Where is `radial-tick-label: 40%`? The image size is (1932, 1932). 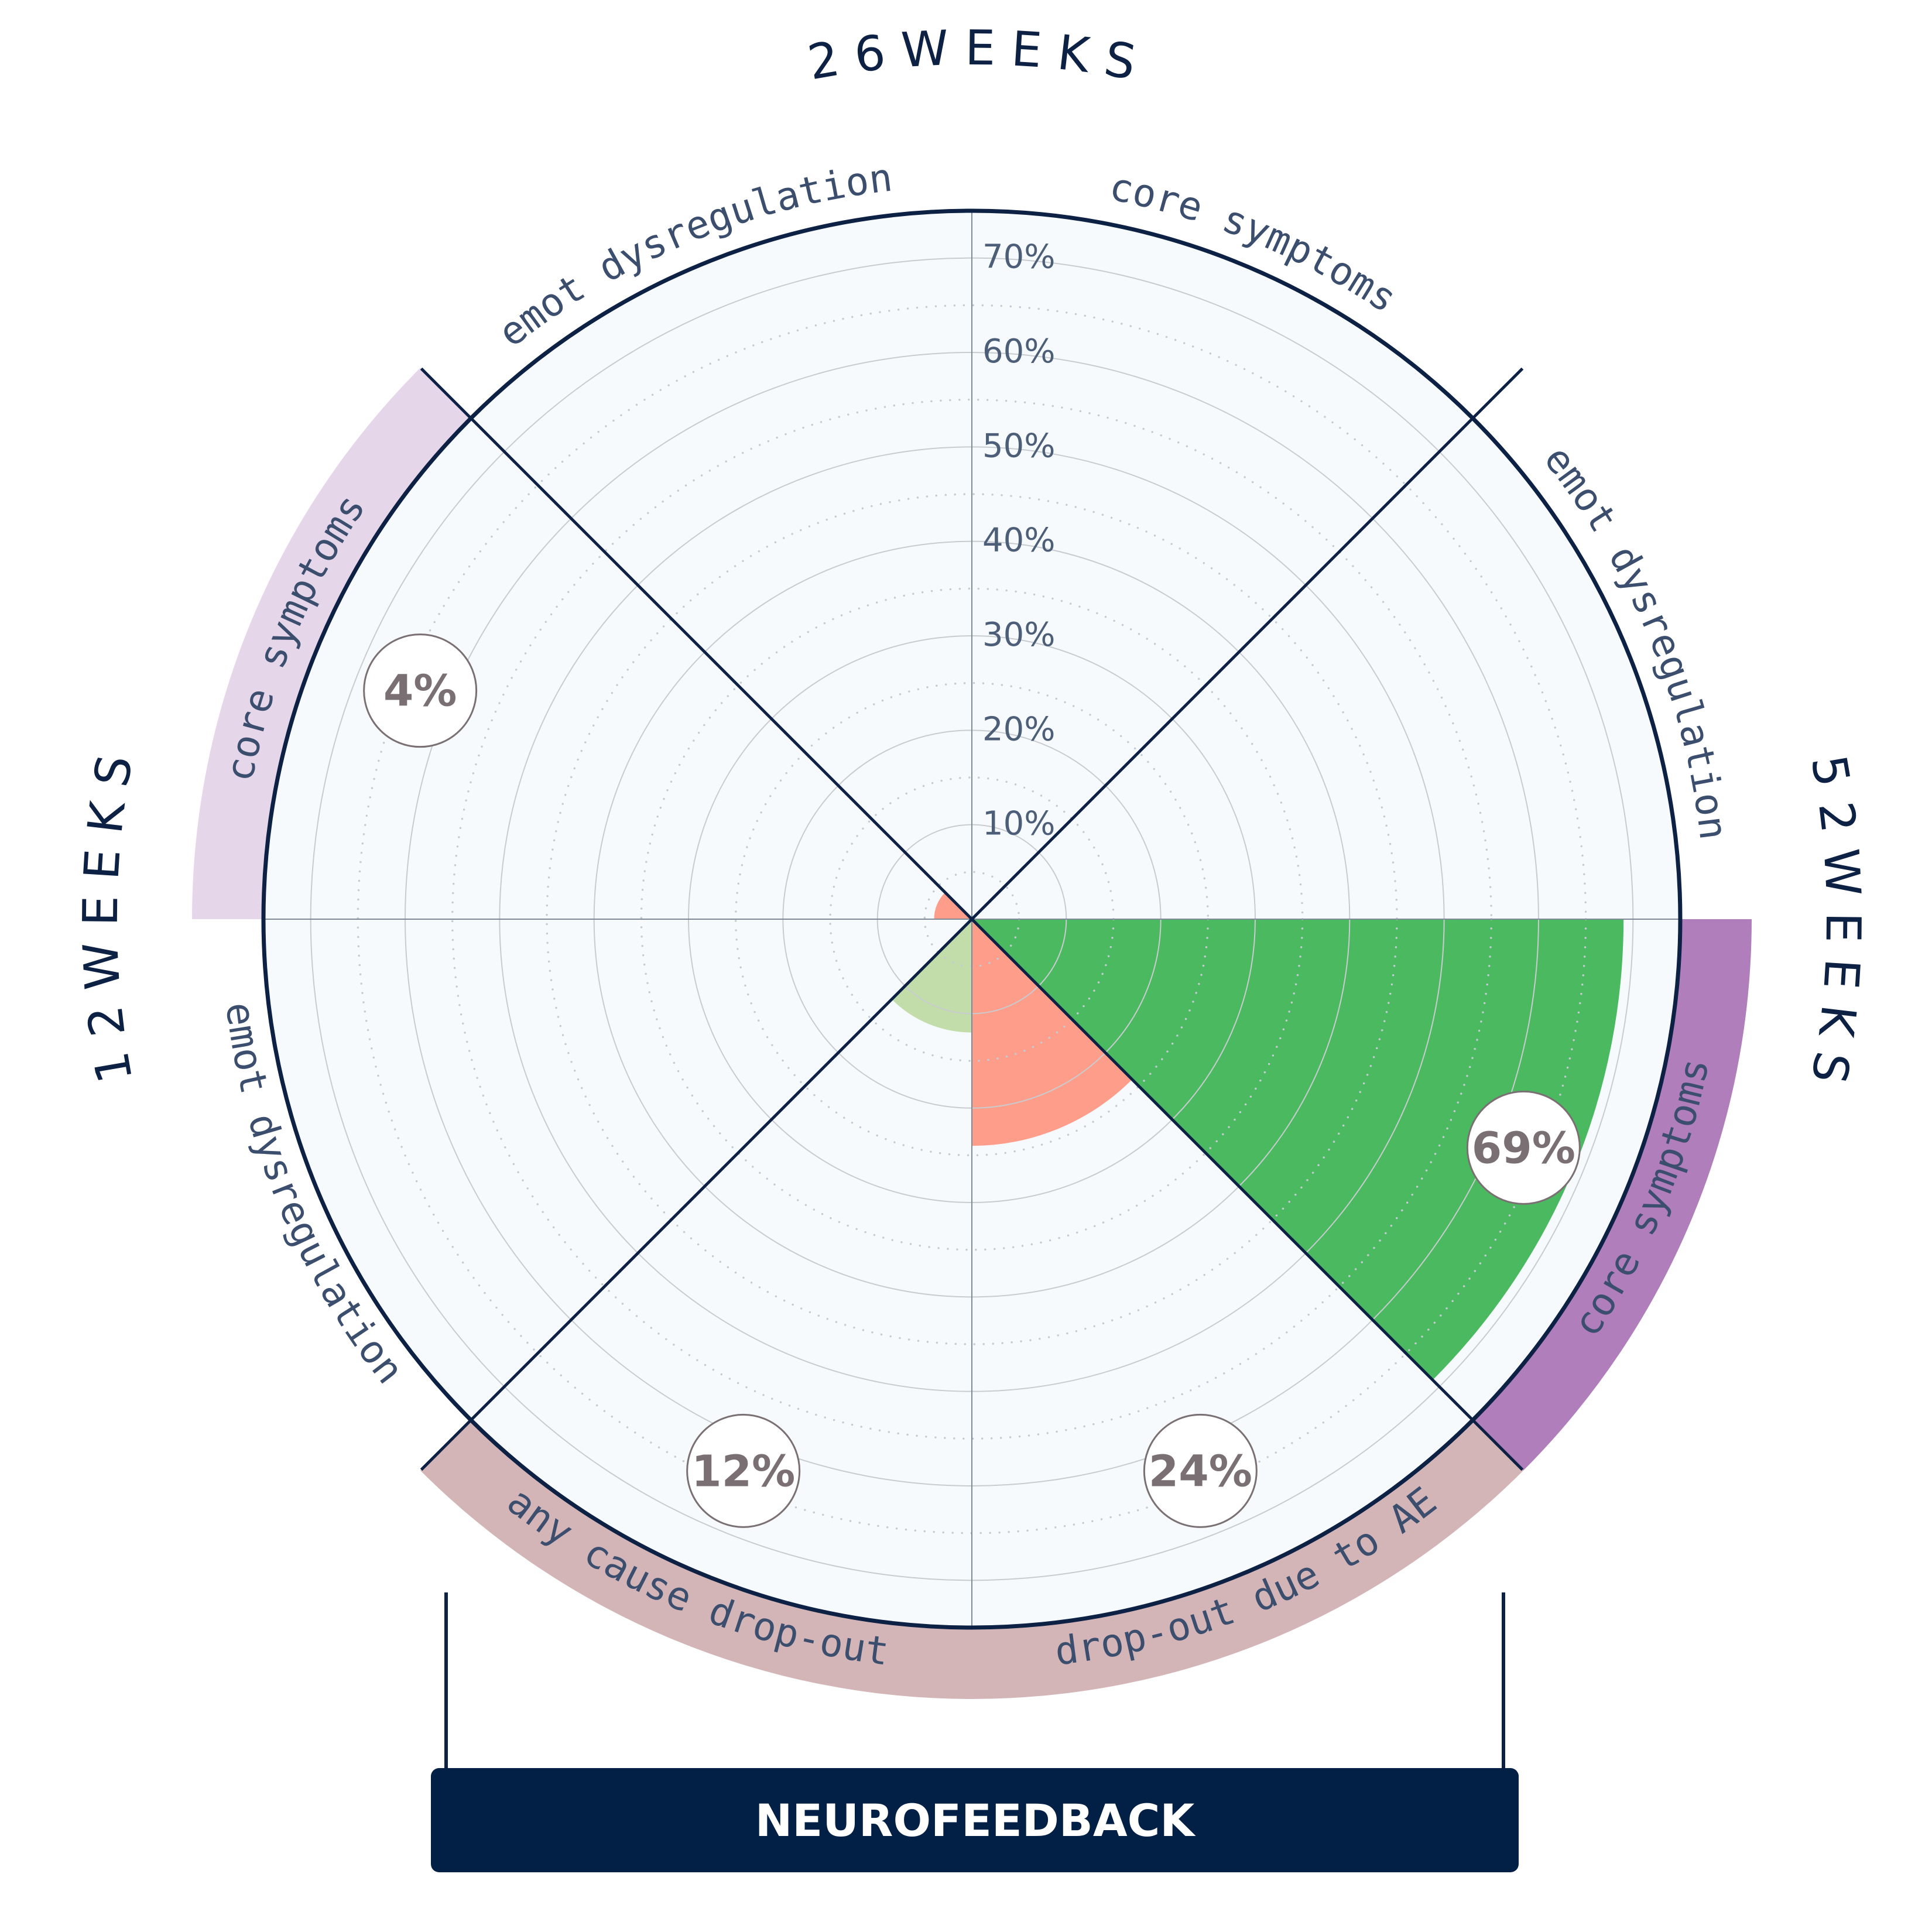
radial-tick-label: 40% is located at coordinates (1018, 541).